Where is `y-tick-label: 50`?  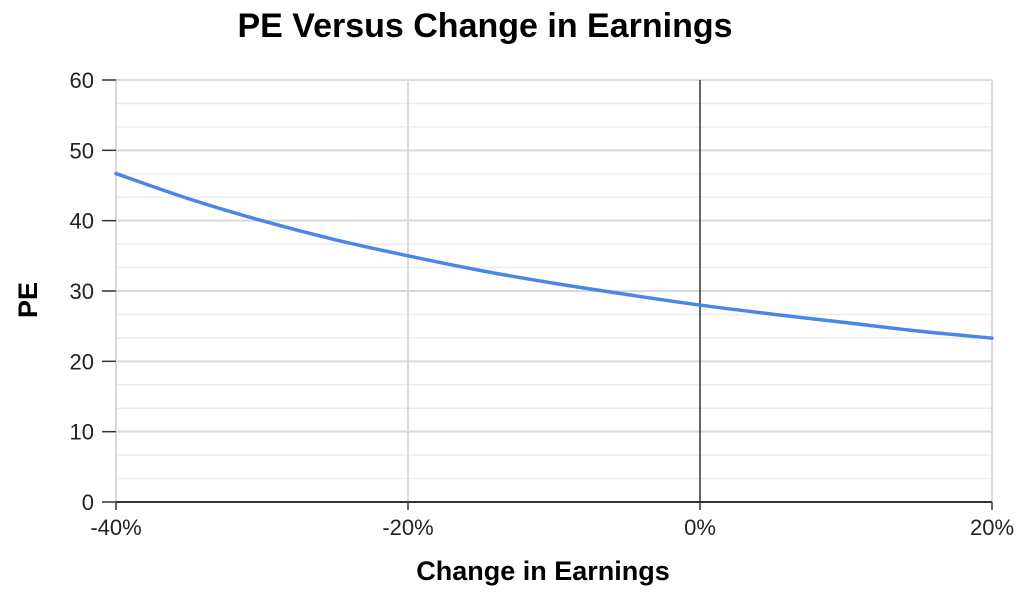
y-tick-label: 50 is located at coordinates (82, 150).